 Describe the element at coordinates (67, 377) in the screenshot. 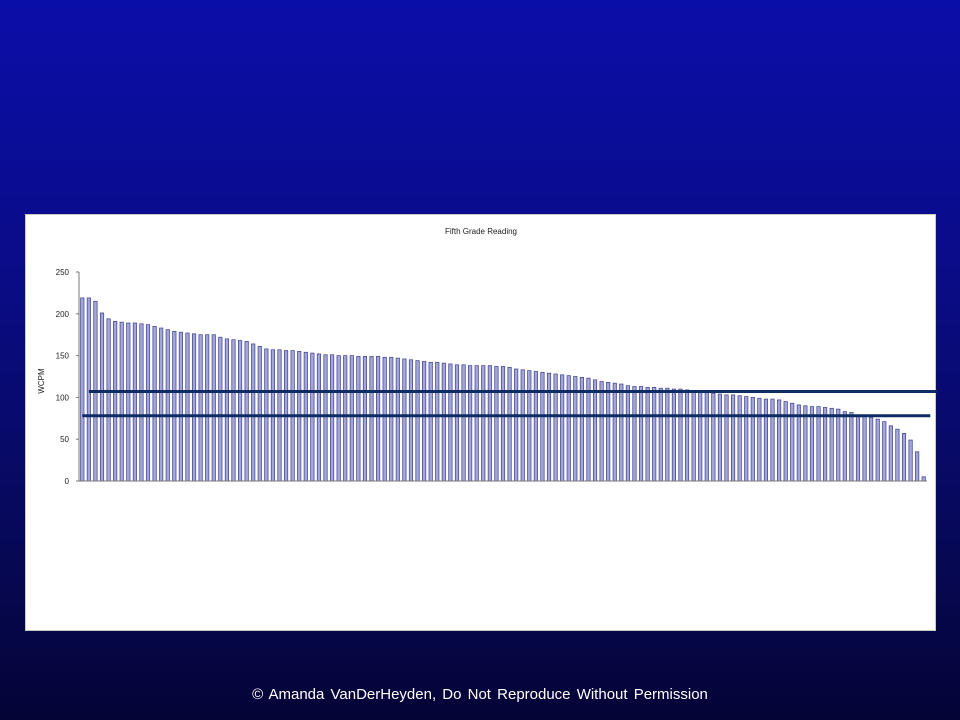

I see `y-axis-ticks: 0 50 100 150 200 250` at that location.